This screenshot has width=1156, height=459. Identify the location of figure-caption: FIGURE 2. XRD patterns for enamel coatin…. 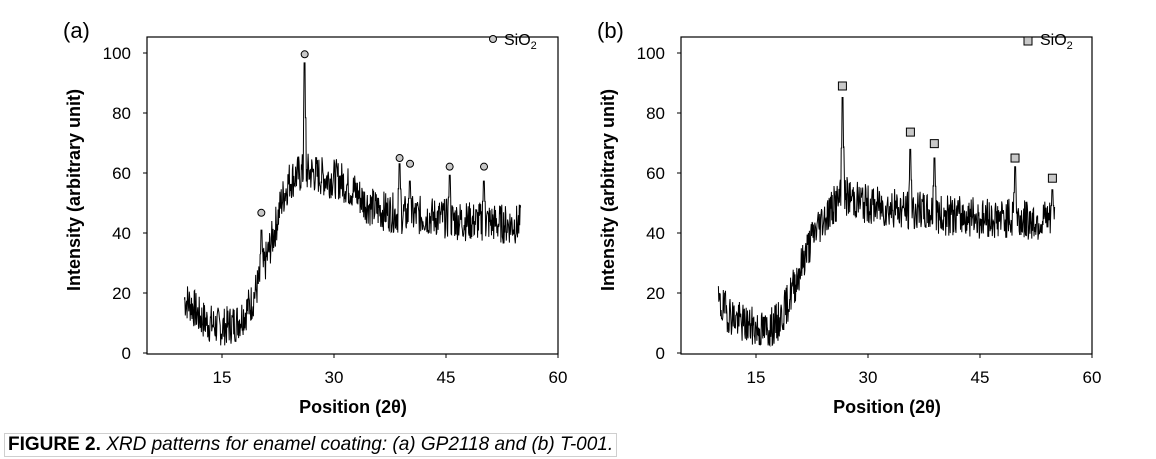
(311, 445).